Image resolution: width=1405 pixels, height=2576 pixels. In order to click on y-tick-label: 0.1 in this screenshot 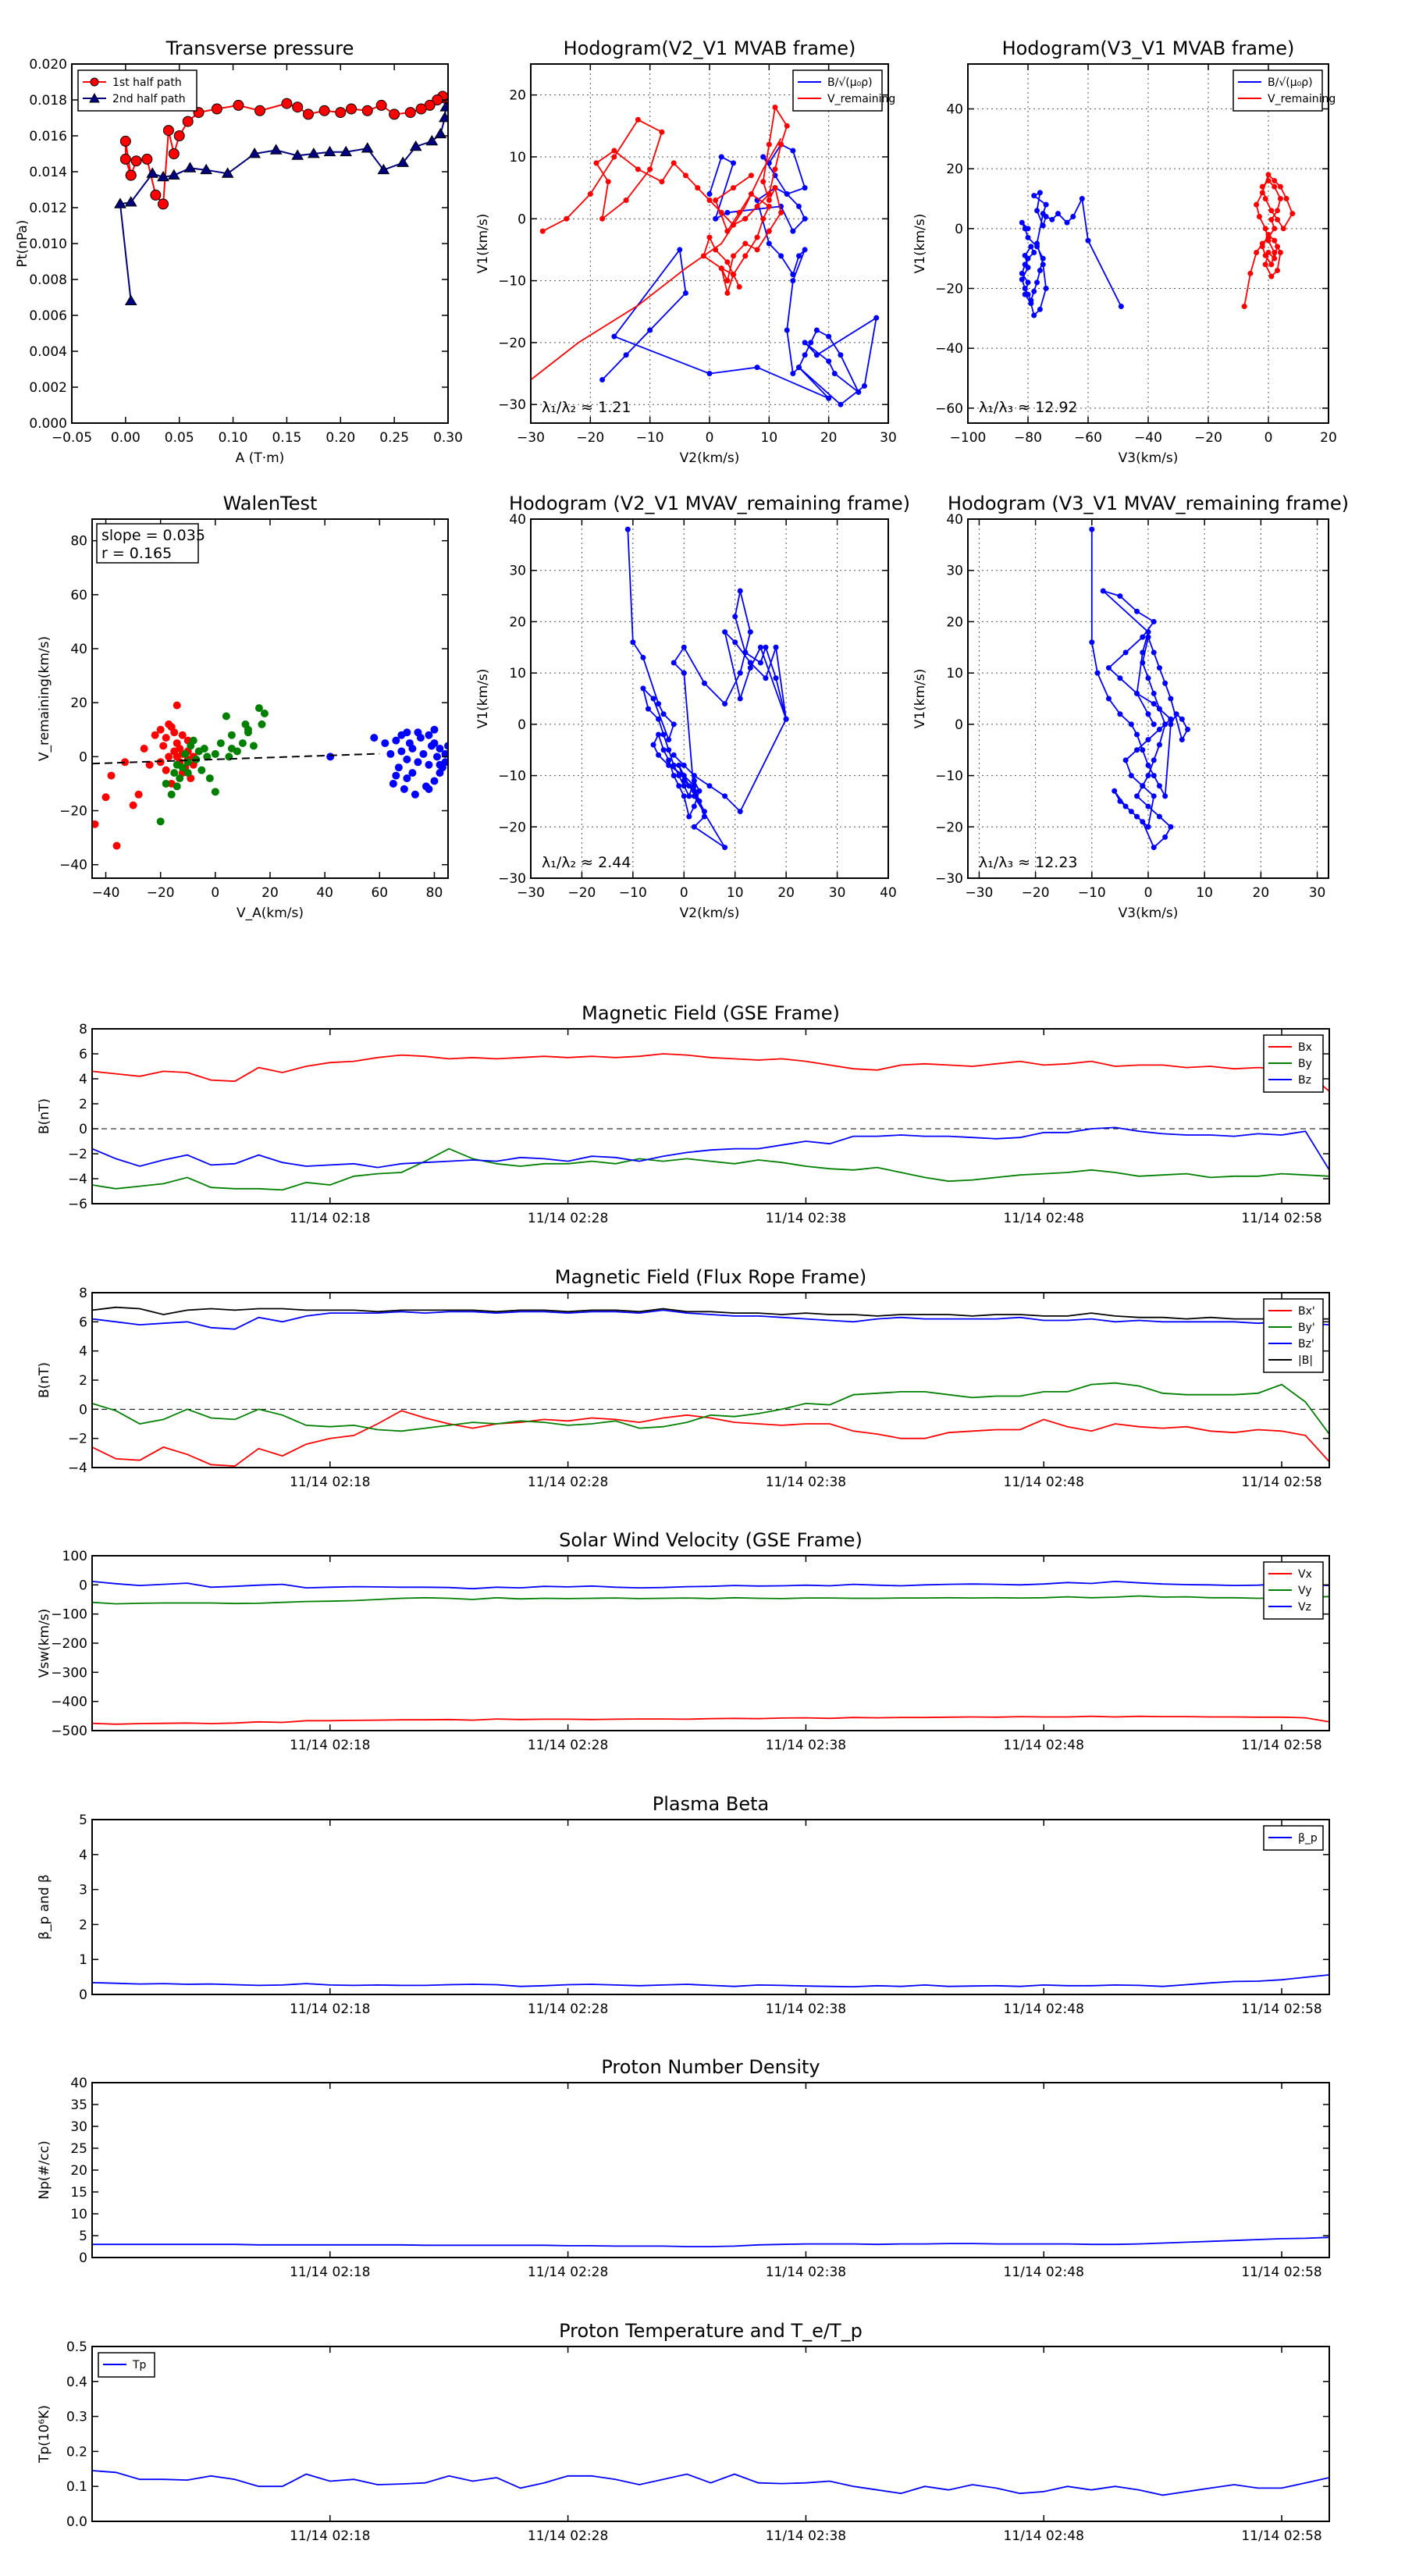, I will do `click(76, 2487)`.